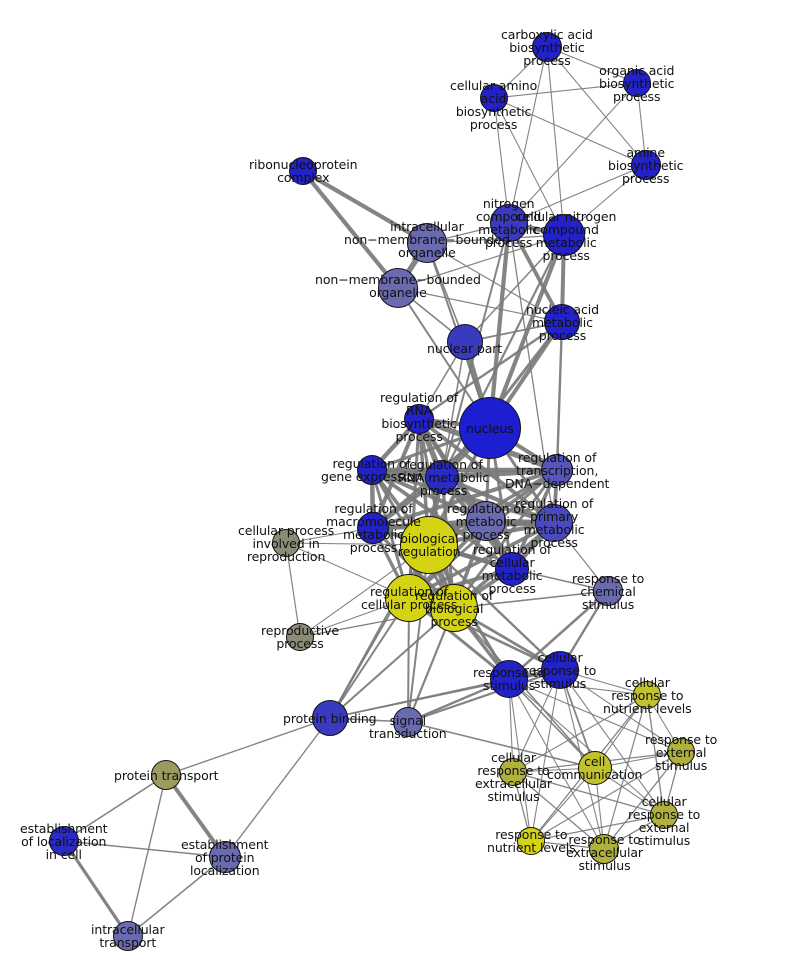  Describe the element at coordinates (554, 523) in the screenshot. I see `graph-node-regulation-of-primary-metabolic-process` at that location.